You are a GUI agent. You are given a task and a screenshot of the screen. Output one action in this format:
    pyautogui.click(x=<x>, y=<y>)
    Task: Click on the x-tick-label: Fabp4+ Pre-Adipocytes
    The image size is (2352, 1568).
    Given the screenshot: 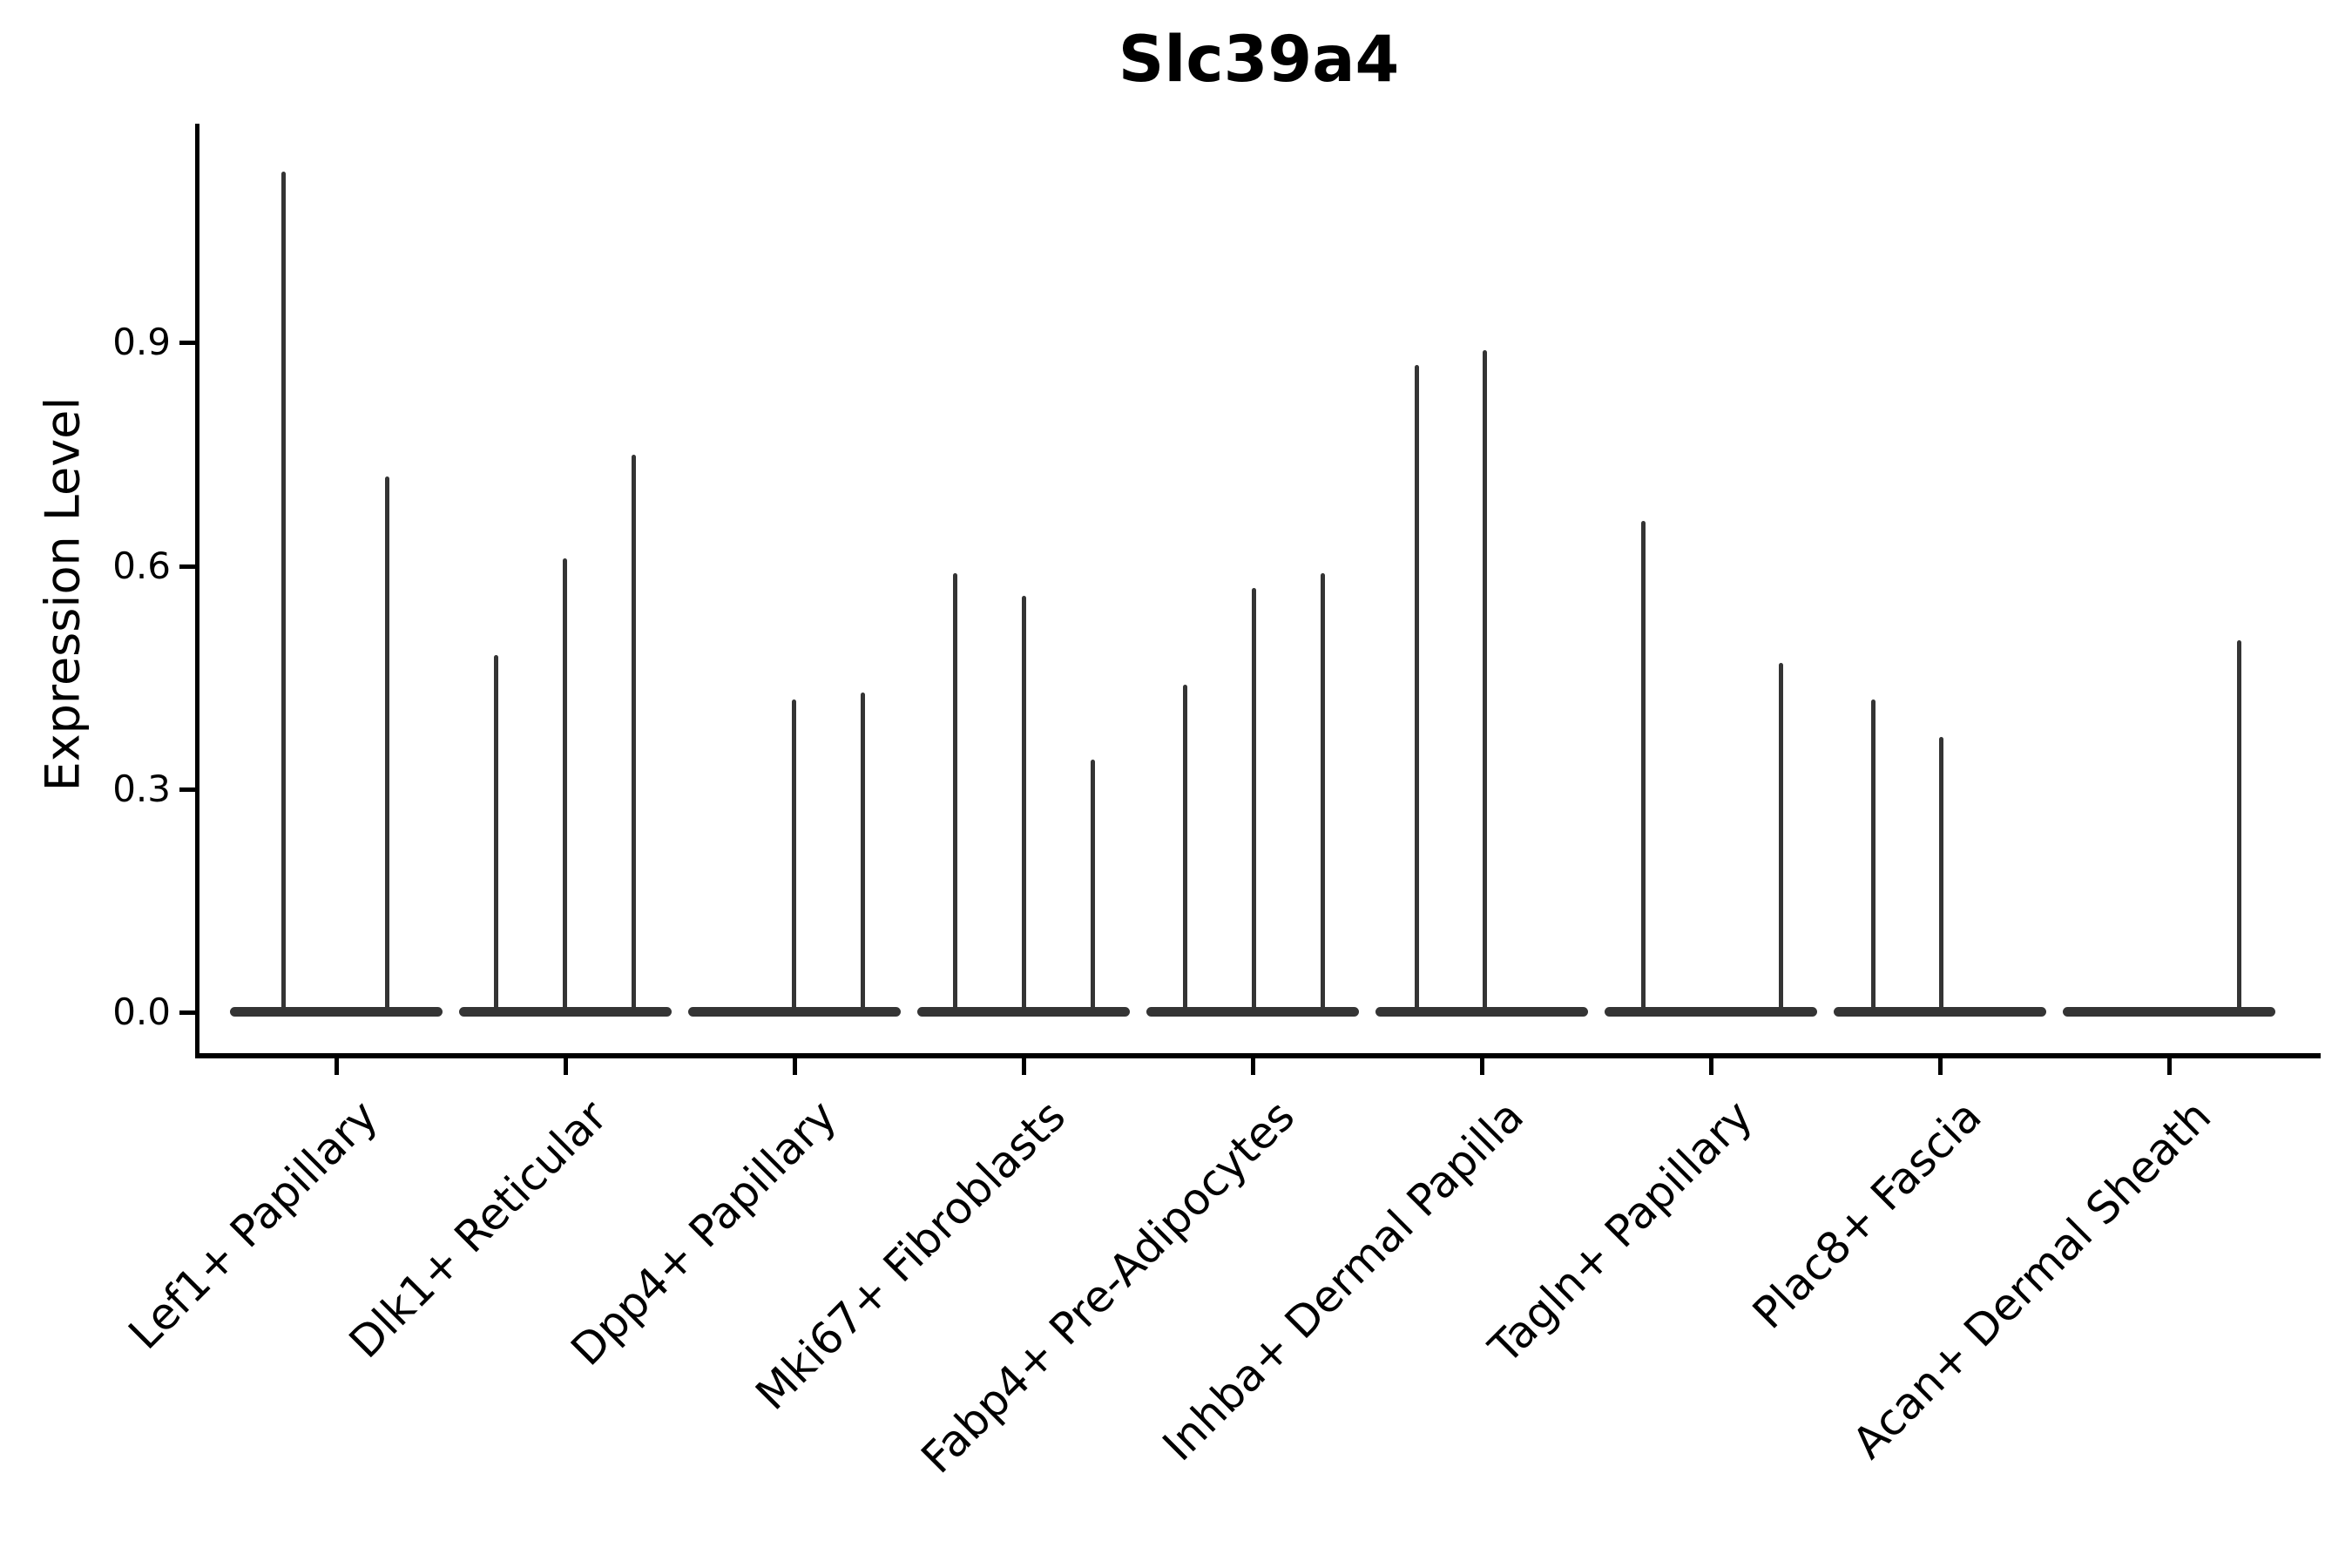 What is the action you would take?
    pyautogui.click(x=1108, y=1287)
    